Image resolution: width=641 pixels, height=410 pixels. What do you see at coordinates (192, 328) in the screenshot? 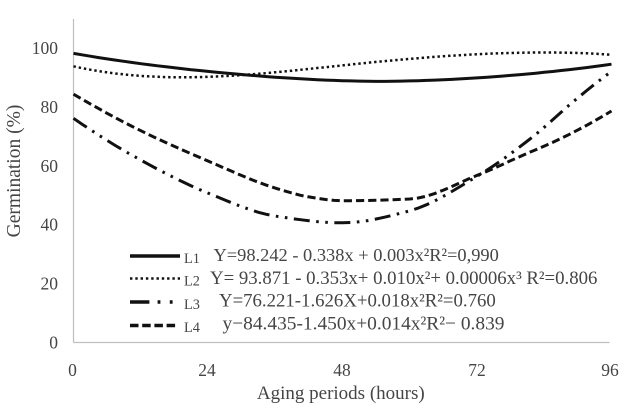
I see `svg-text: L4` at bounding box center [192, 328].